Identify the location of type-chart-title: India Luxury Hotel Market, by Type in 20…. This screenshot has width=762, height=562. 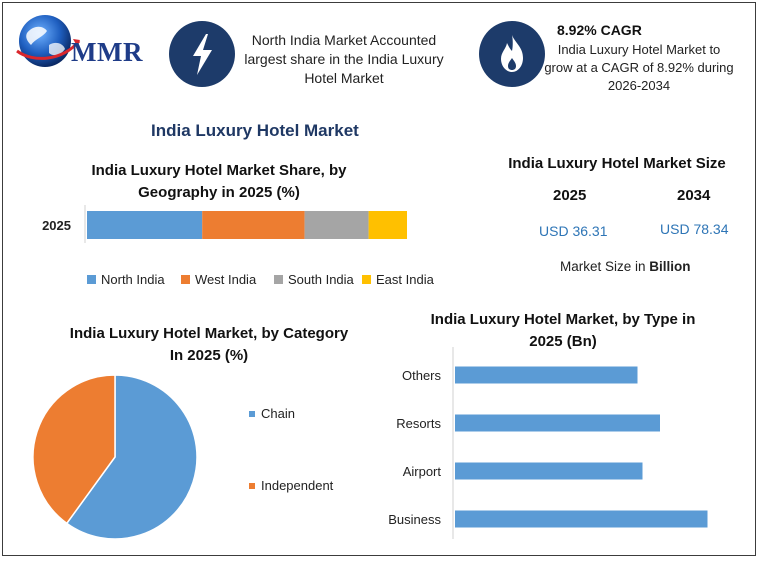
(563, 330).